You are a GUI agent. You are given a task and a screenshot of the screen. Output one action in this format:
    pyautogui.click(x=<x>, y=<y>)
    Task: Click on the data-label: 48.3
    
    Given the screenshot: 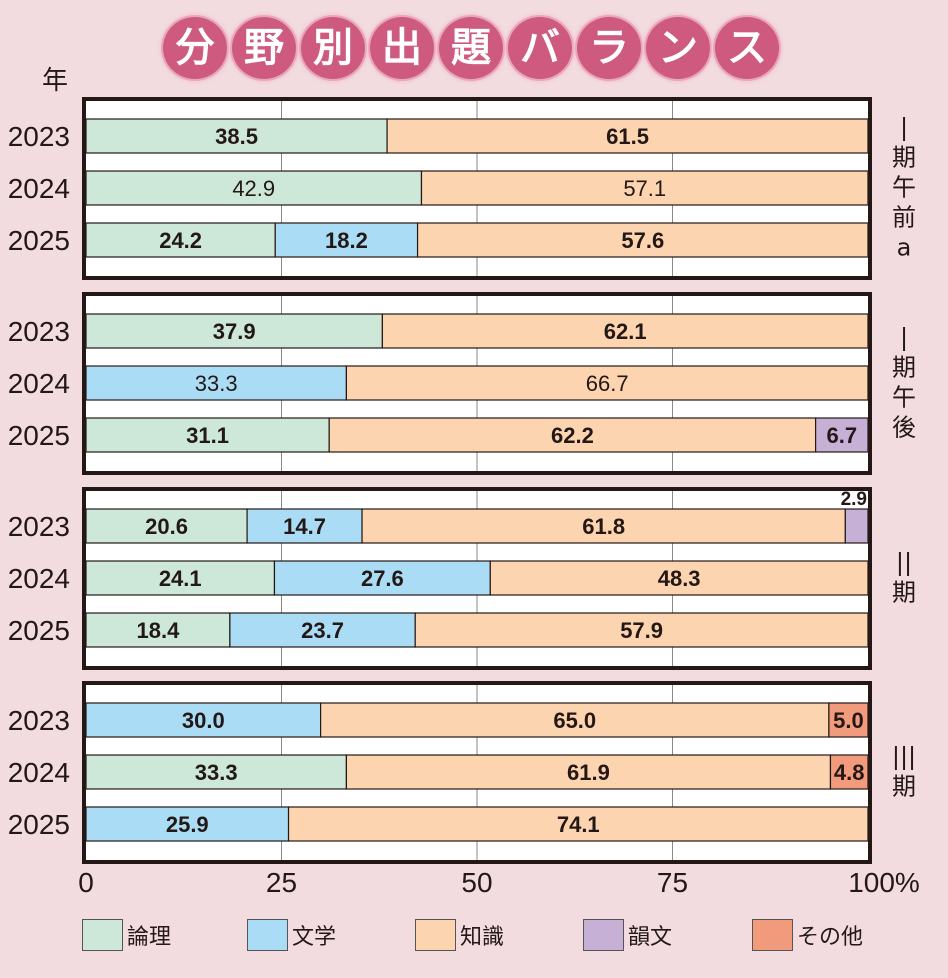 What is the action you would take?
    pyautogui.click(x=679, y=578)
    